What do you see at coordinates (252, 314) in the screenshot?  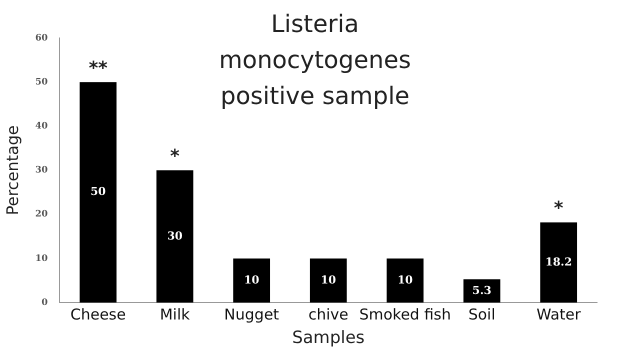 I see `x-tick-label: Nugget` at bounding box center [252, 314].